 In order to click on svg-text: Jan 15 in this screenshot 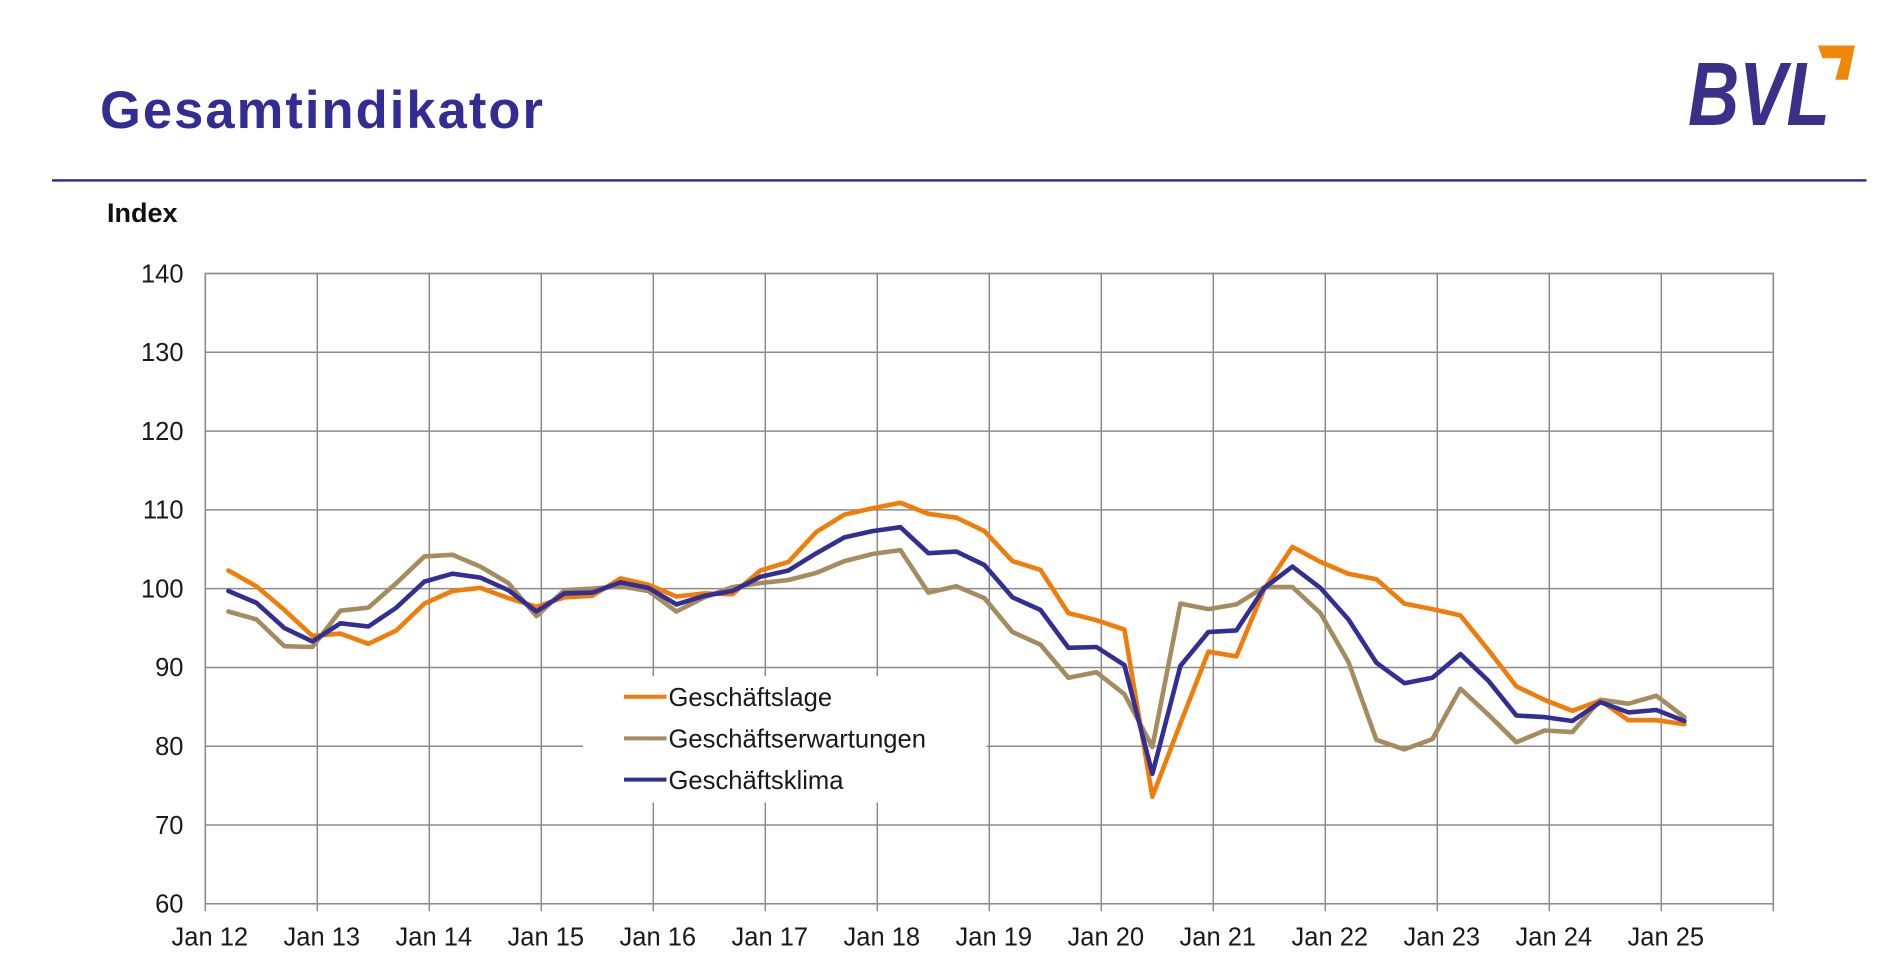, I will do `click(546, 938)`.